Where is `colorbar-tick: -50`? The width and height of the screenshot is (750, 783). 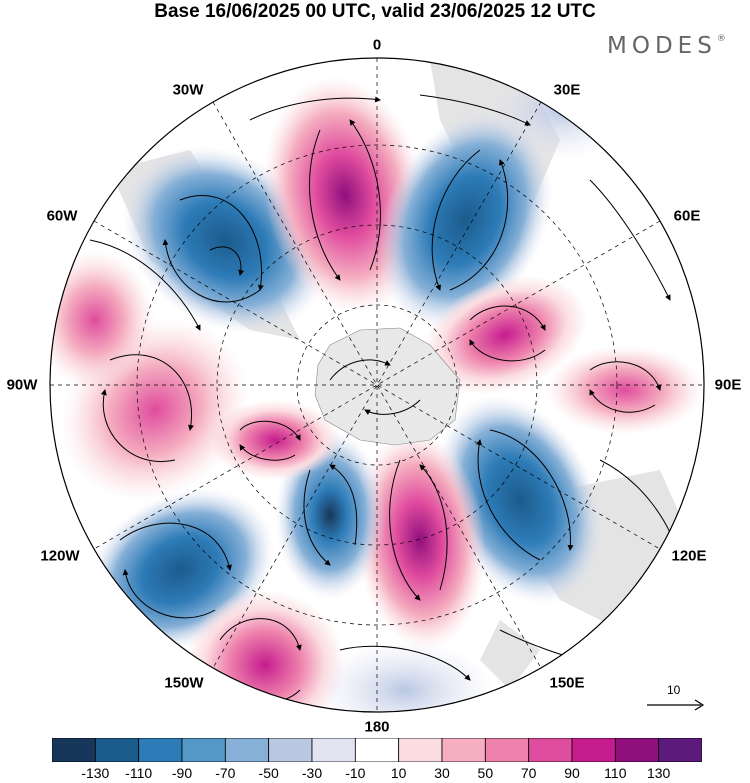 colorbar-tick: -50 is located at coordinates (268, 773).